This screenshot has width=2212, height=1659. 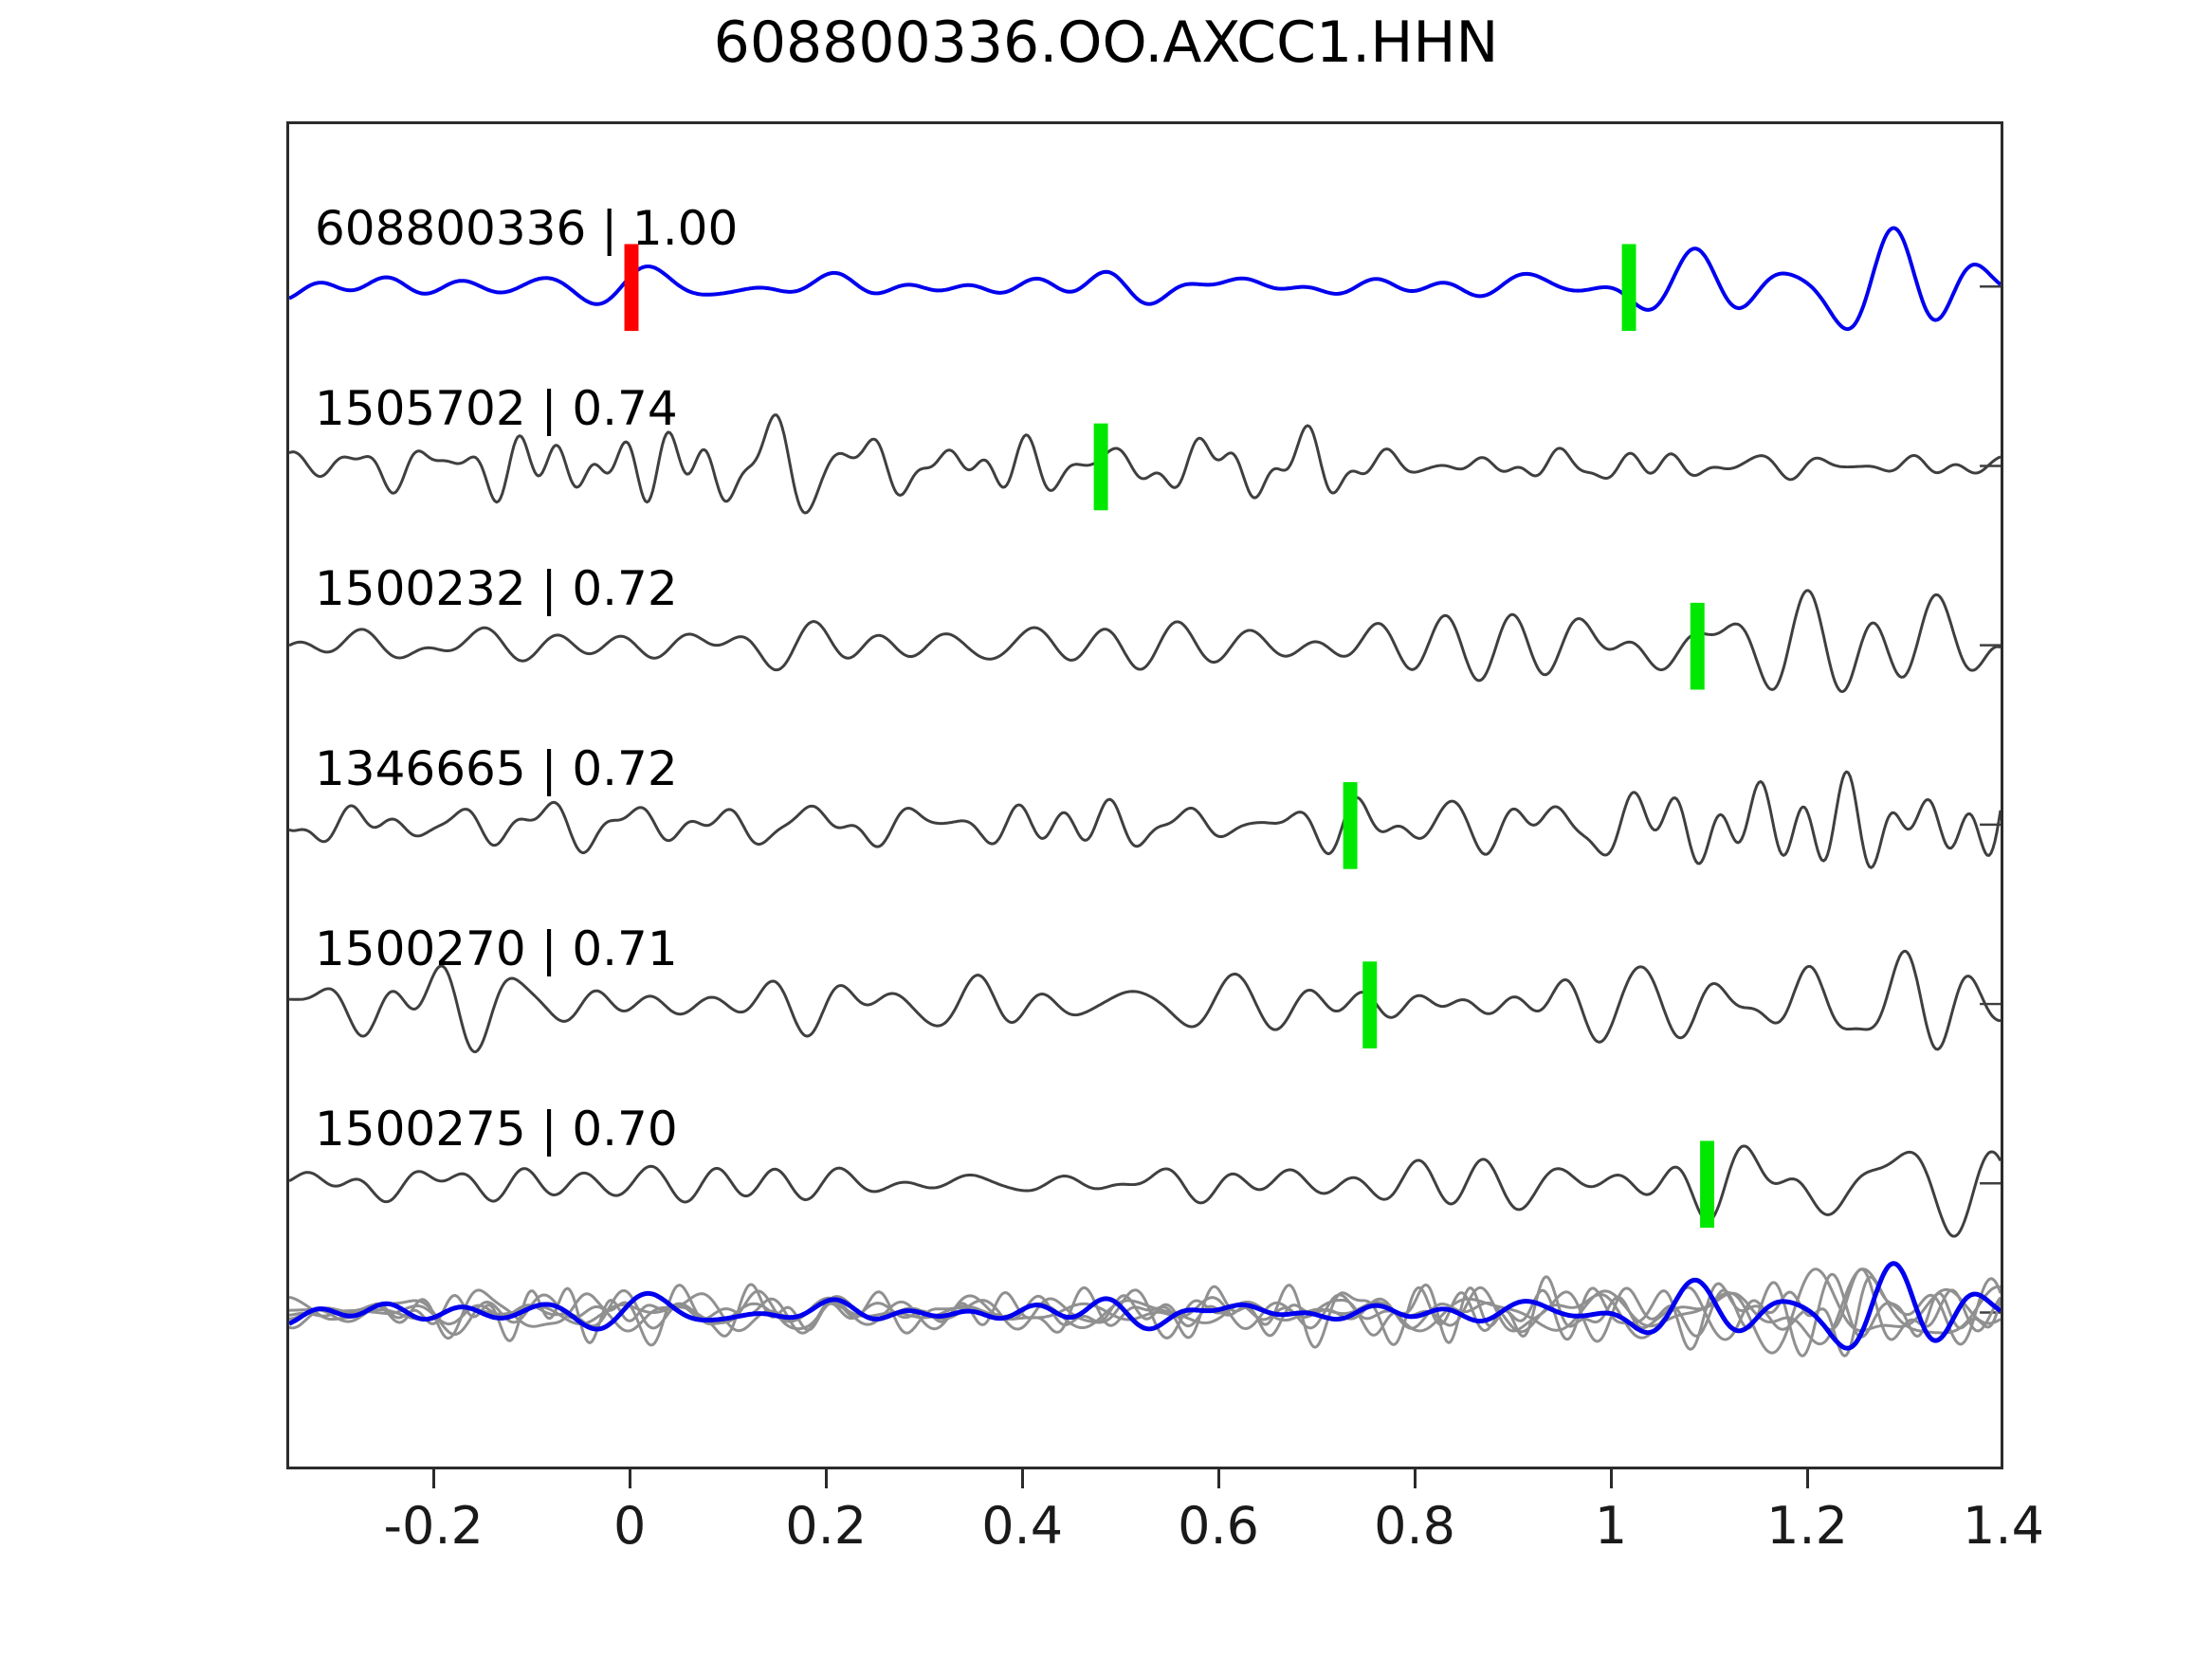 What do you see at coordinates (826, 1526) in the screenshot?
I see `x-tick-label: 0.2` at bounding box center [826, 1526].